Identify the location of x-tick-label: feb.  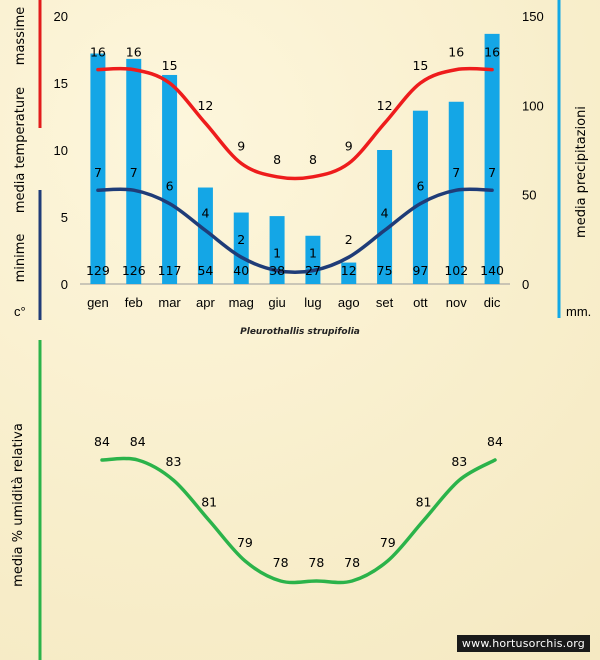
(134, 302).